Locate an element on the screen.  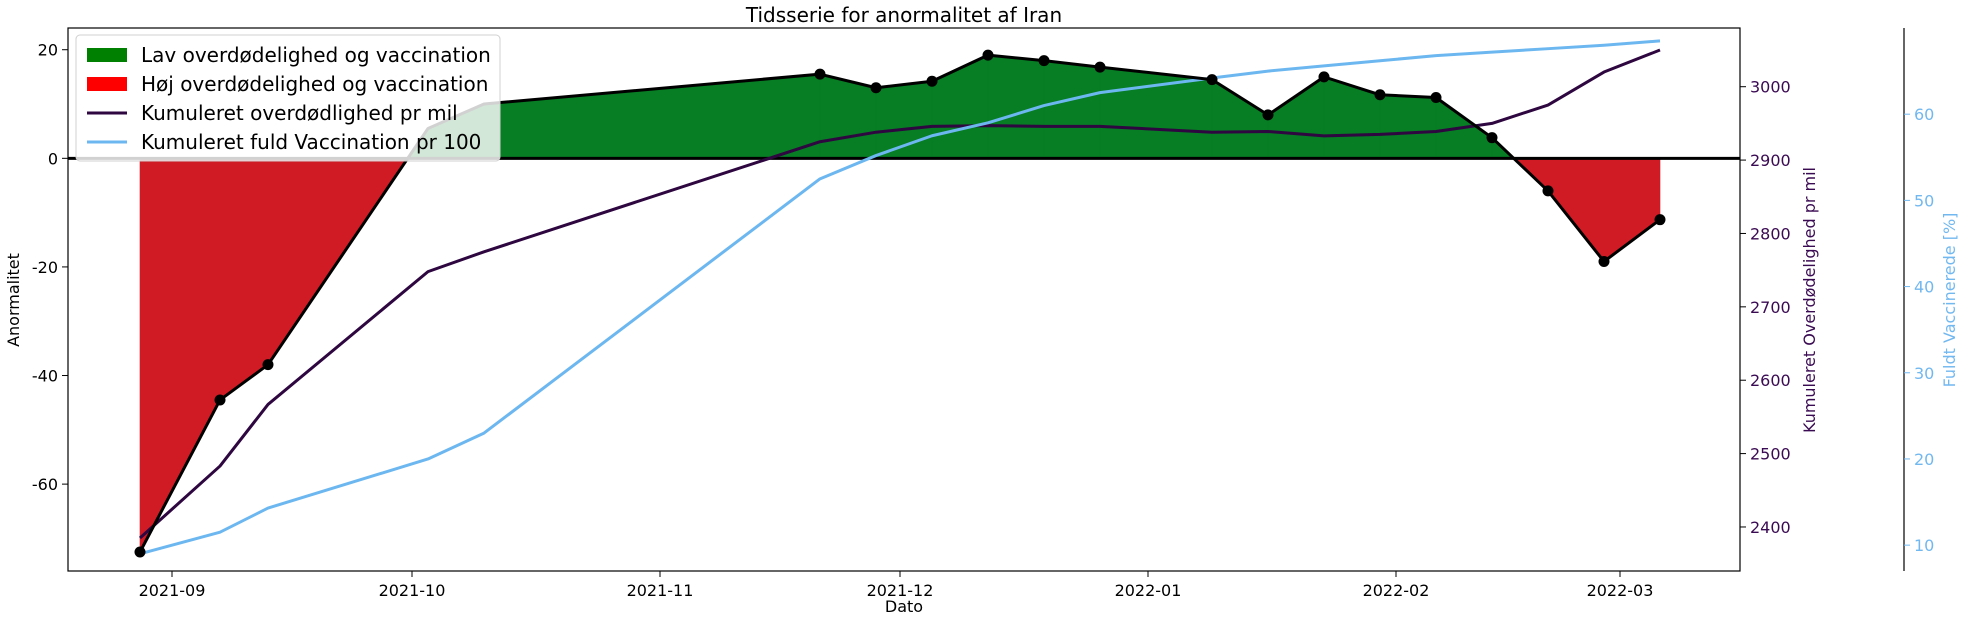
y-right-vaccination-tick-label: 10 is located at coordinates (1924, 545).